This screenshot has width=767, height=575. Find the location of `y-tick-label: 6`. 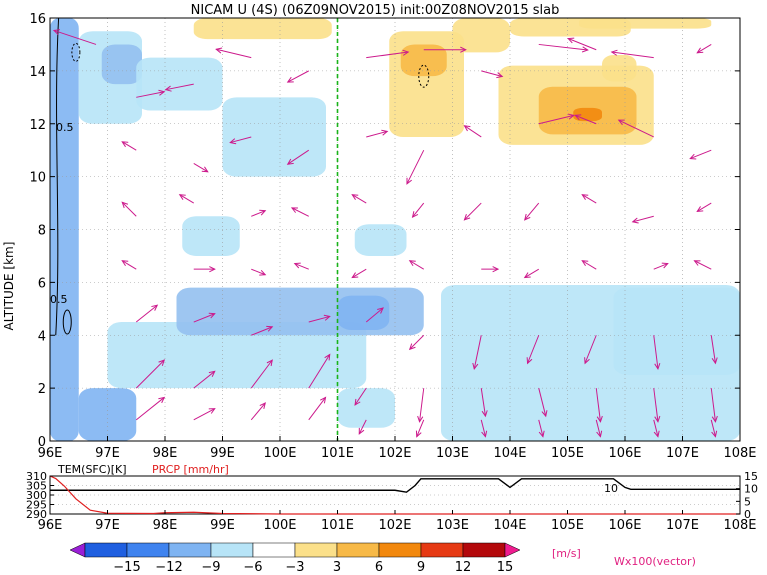

y-tick-label: 6 is located at coordinates (42, 283).